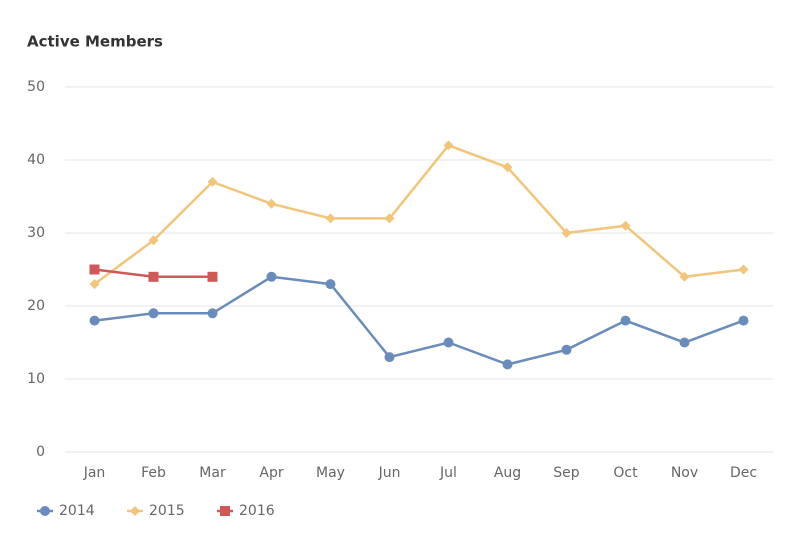 Image resolution: width=800 pixels, height=533 pixels. I want to click on x-tick-label: Jul, so click(448, 473).